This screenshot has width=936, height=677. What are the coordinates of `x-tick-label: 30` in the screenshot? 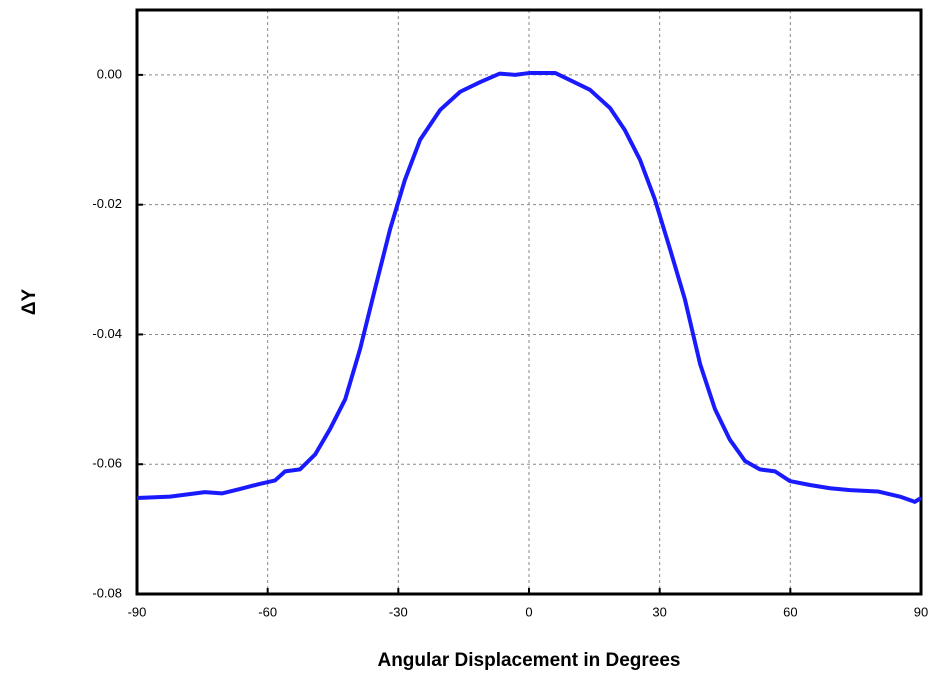 It's located at (659, 611).